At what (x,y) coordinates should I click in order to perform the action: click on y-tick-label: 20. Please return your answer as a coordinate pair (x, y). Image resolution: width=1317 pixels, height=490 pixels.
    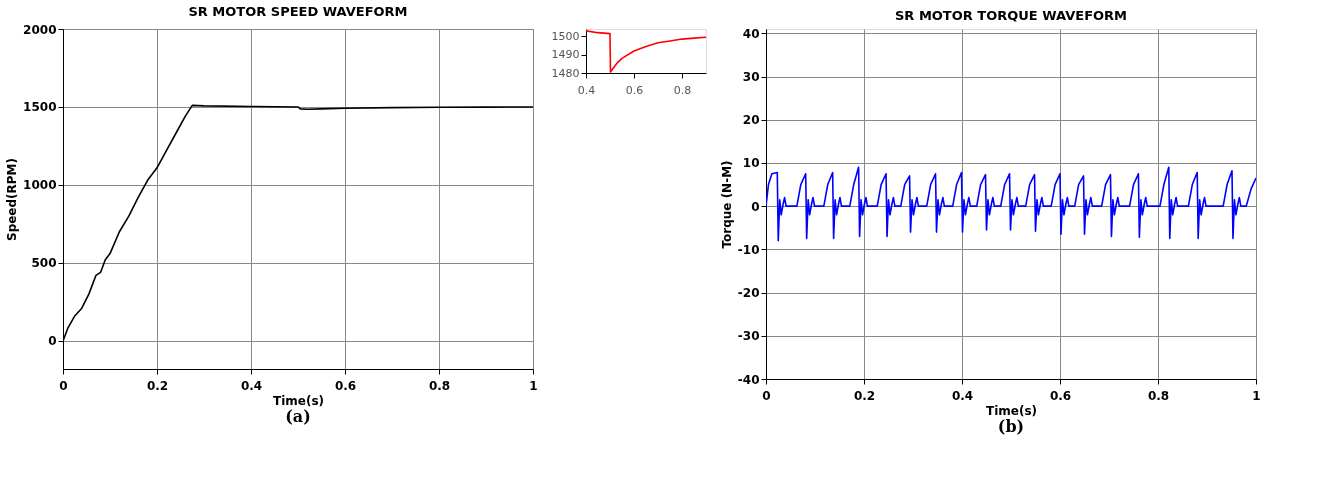
    Looking at the image, I should click on (751, 120).